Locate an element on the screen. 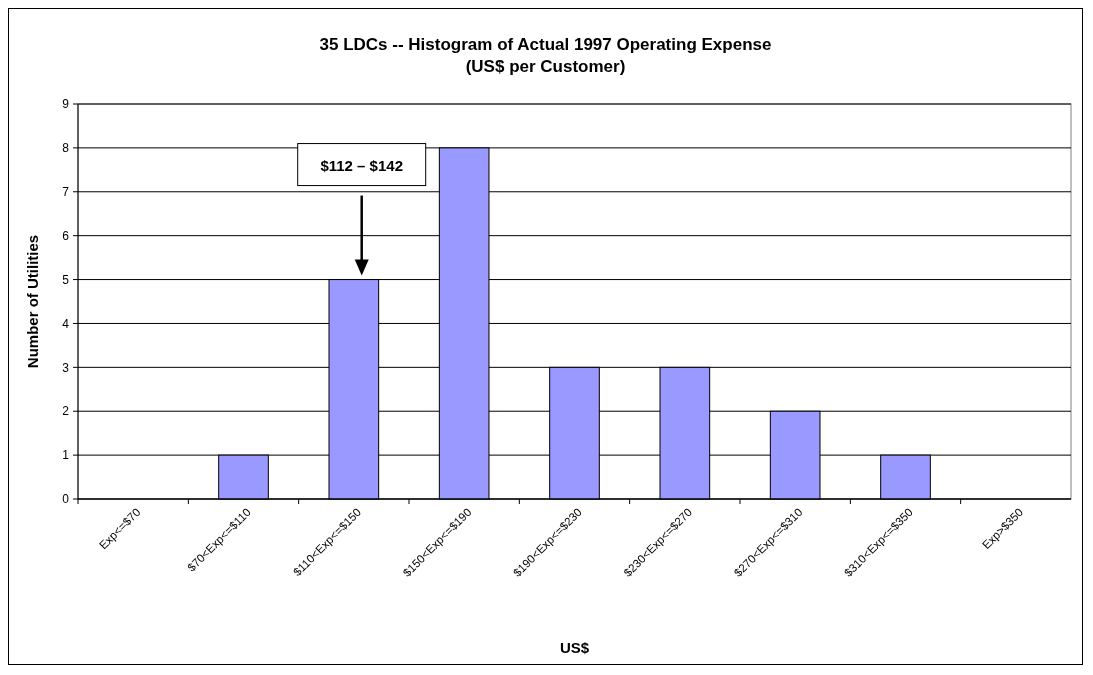 The width and height of the screenshot is (1093, 675). chart-title: 35 LDCs -- Histogram of Actual 1997 Operating Expense is located at coordinates (545, 44).